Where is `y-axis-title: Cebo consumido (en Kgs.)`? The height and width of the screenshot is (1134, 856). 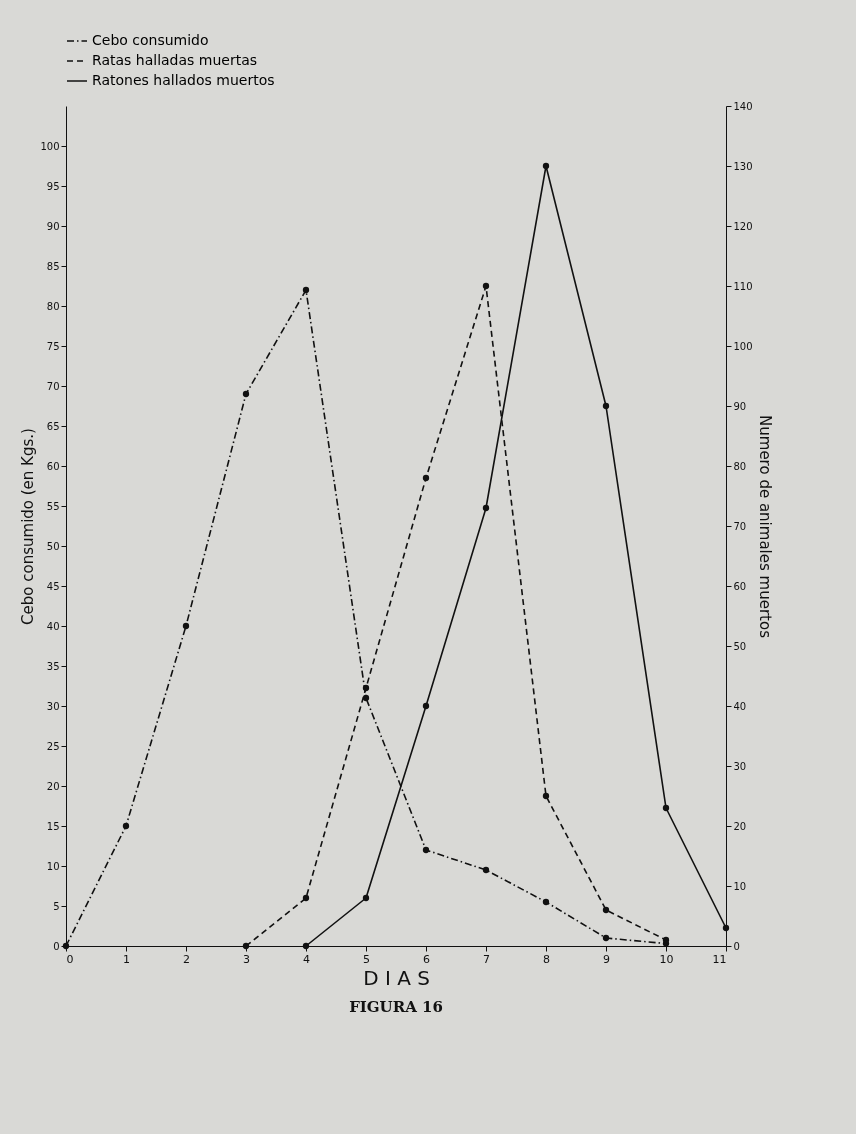 y-axis-title: Cebo consumido (en Kgs.) is located at coordinates (28, 526).